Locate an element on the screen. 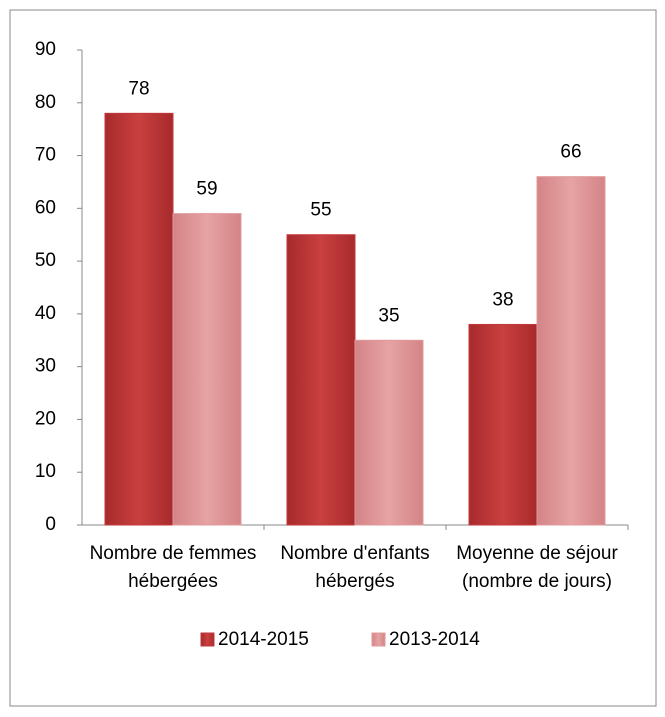 The width and height of the screenshot is (665, 717). x-tick-label: Moyenne de séjour (nombre de jours) is located at coordinates (537, 567).